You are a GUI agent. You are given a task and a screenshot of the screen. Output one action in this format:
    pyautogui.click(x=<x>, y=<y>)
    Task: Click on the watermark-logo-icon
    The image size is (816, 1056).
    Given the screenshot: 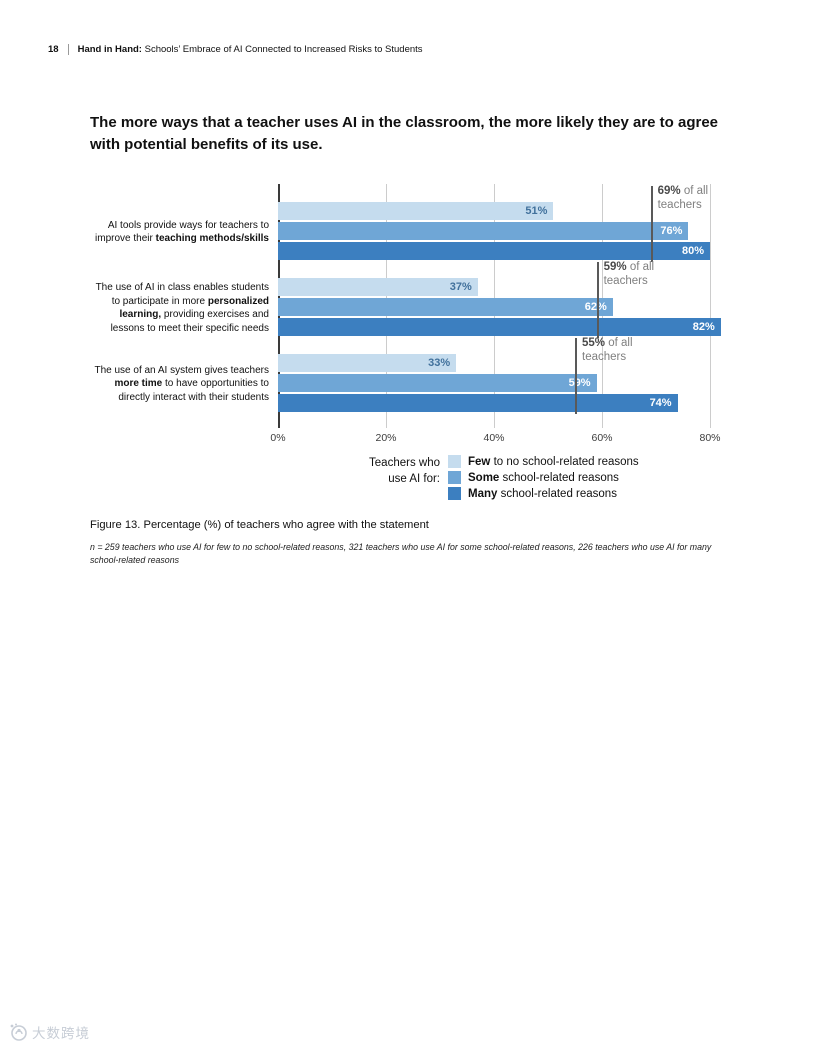 What is the action you would take?
    pyautogui.click(x=18, y=1032)
    